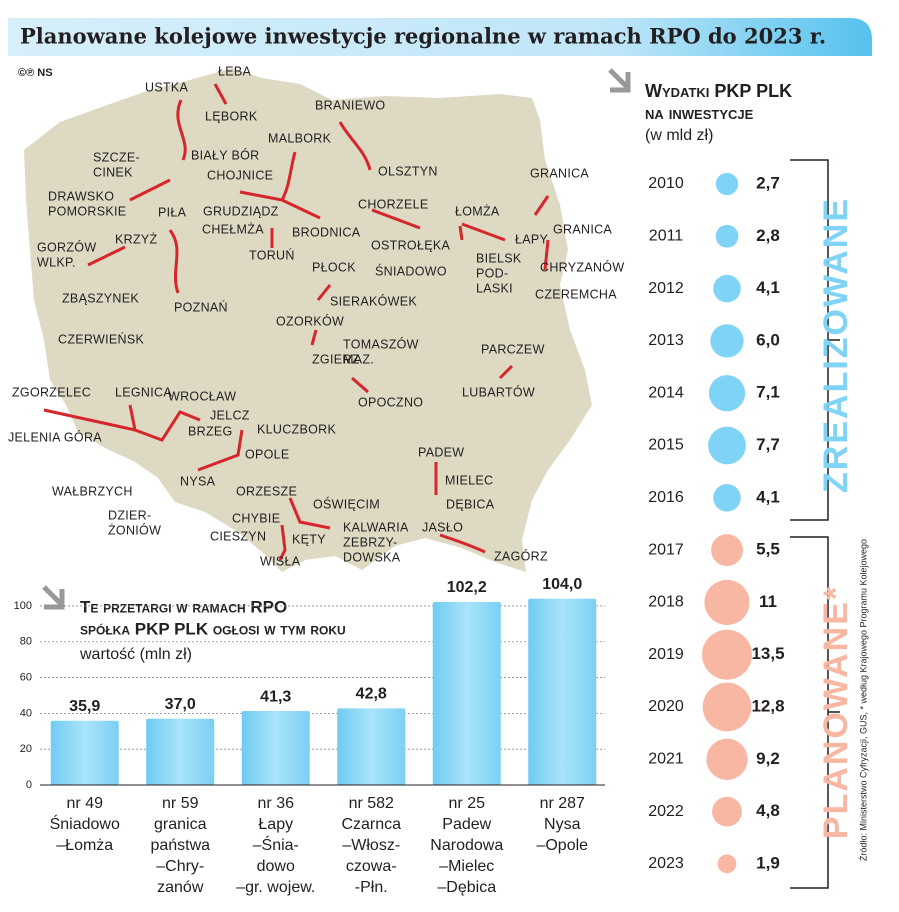  I want to click on map-label: CHORZELE, so click(393, 204).